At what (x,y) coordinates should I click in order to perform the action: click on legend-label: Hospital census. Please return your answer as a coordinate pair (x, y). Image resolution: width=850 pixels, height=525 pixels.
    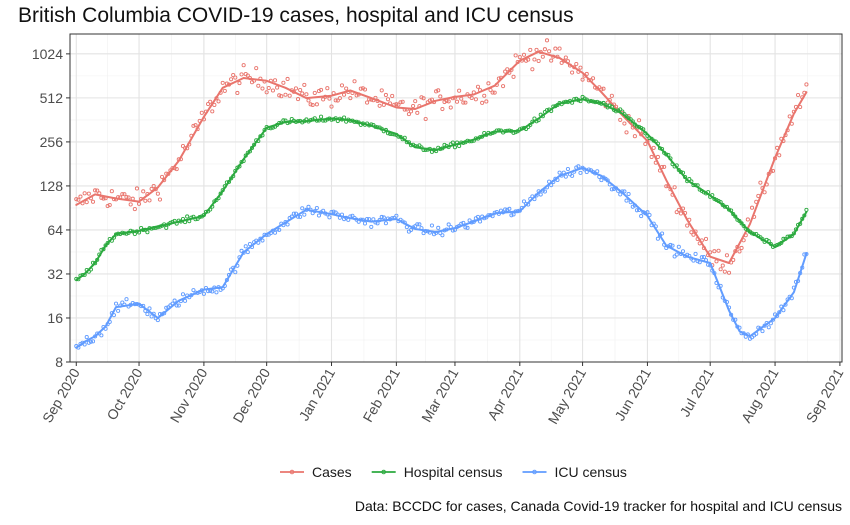
    Looking at the image, I should click on (453, 472).